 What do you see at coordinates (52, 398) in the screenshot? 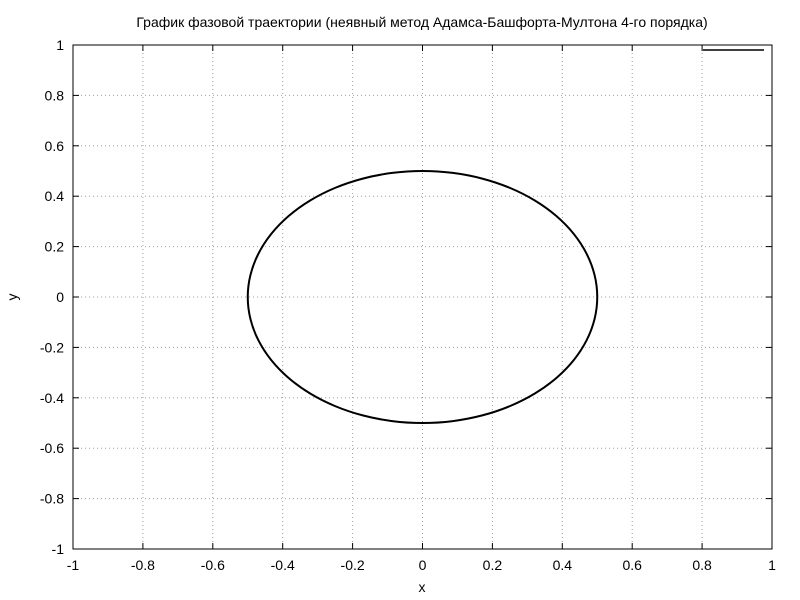
I see `y-tick-label: -0.4` at bounding box center [52, 398].